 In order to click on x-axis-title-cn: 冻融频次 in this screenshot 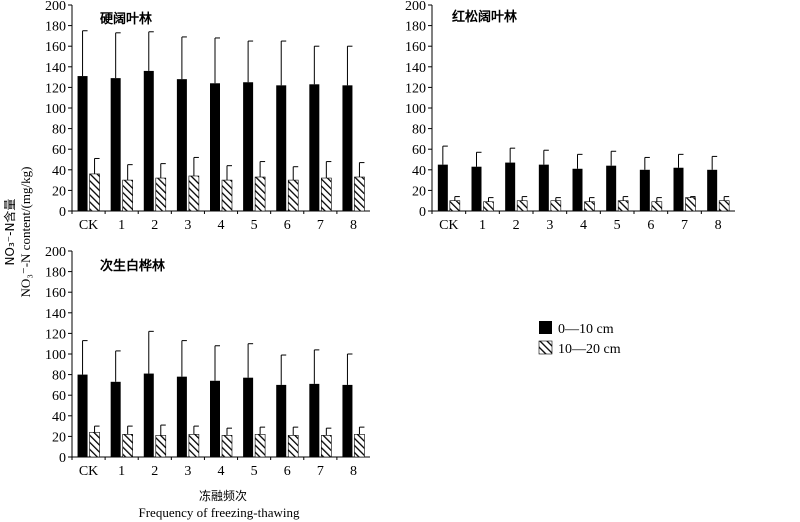, I will do `click(223, 495)`.